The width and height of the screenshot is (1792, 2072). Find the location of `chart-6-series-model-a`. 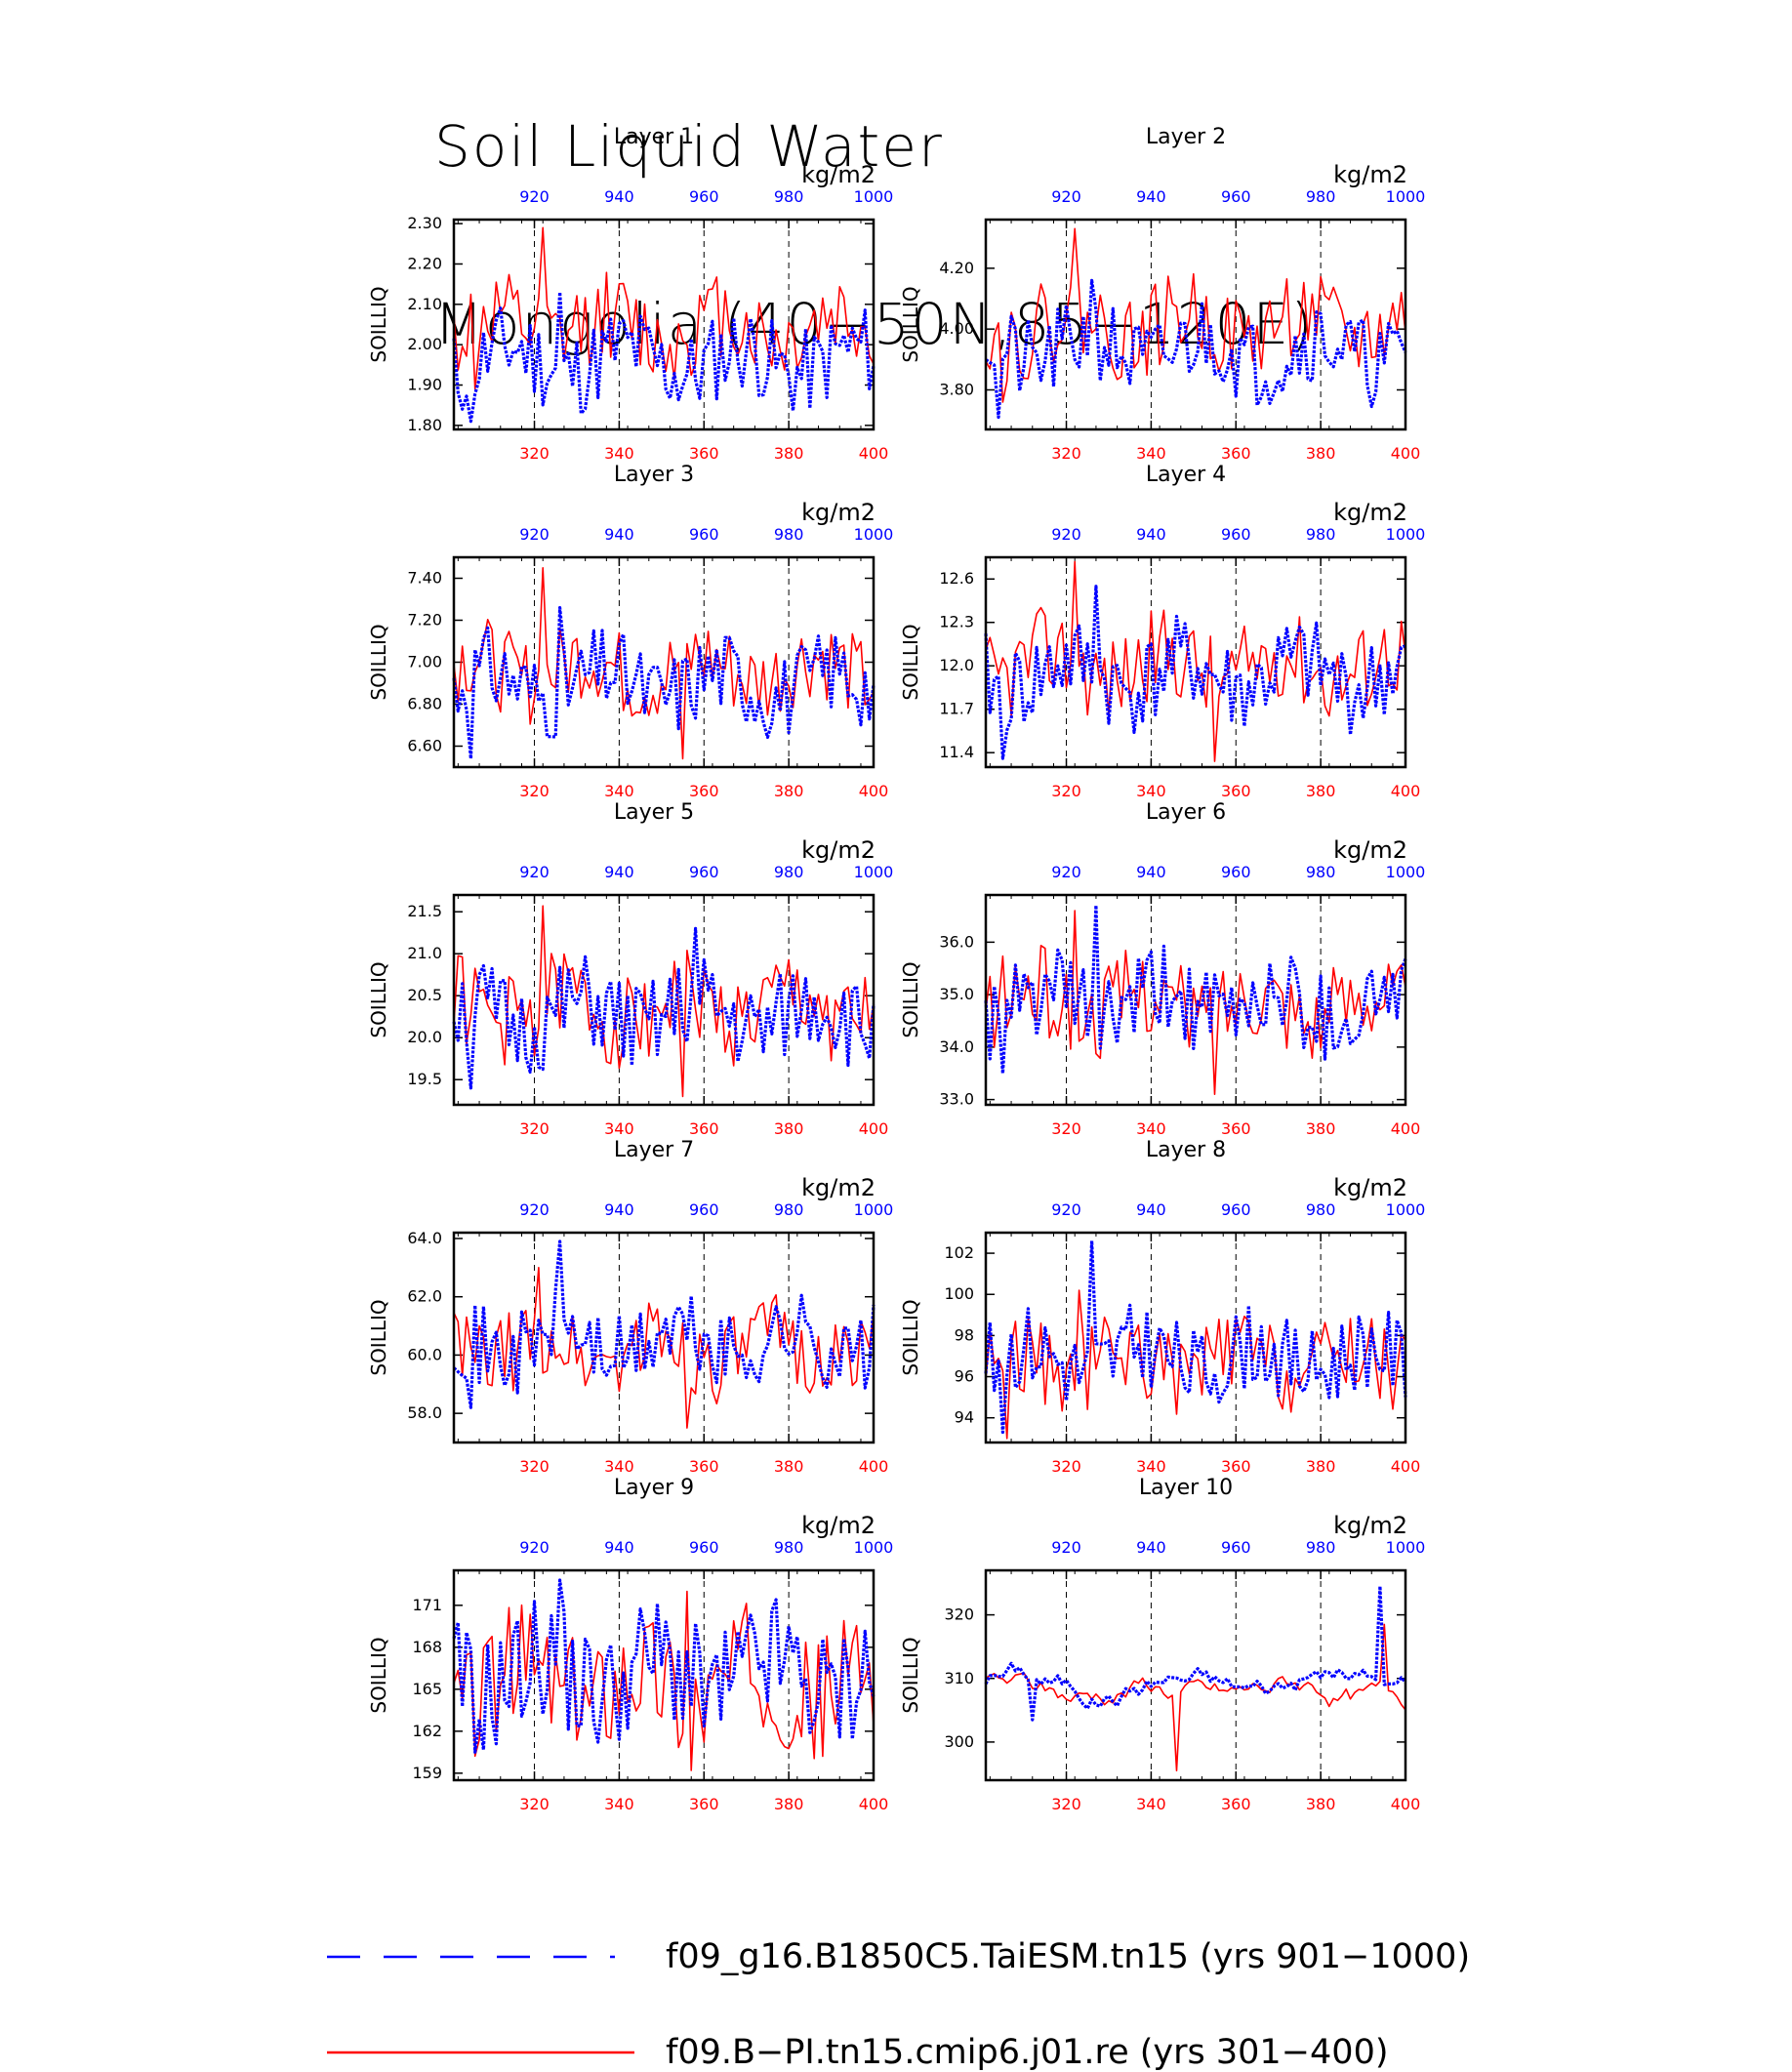

chart-6-series-model-a is located at coordinates (1195, 990).